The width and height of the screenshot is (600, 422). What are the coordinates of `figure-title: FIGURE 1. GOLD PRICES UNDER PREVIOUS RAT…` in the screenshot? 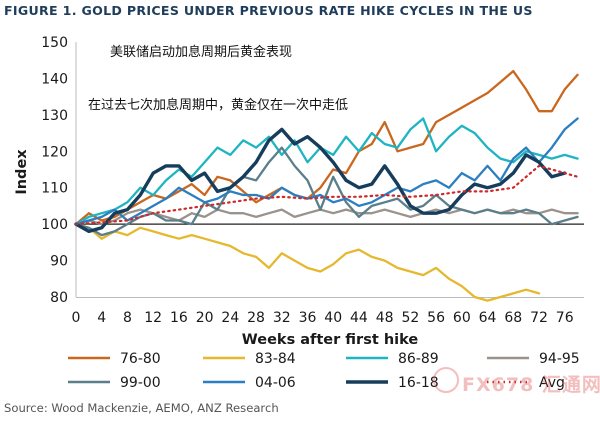 It's located at (268, 10).